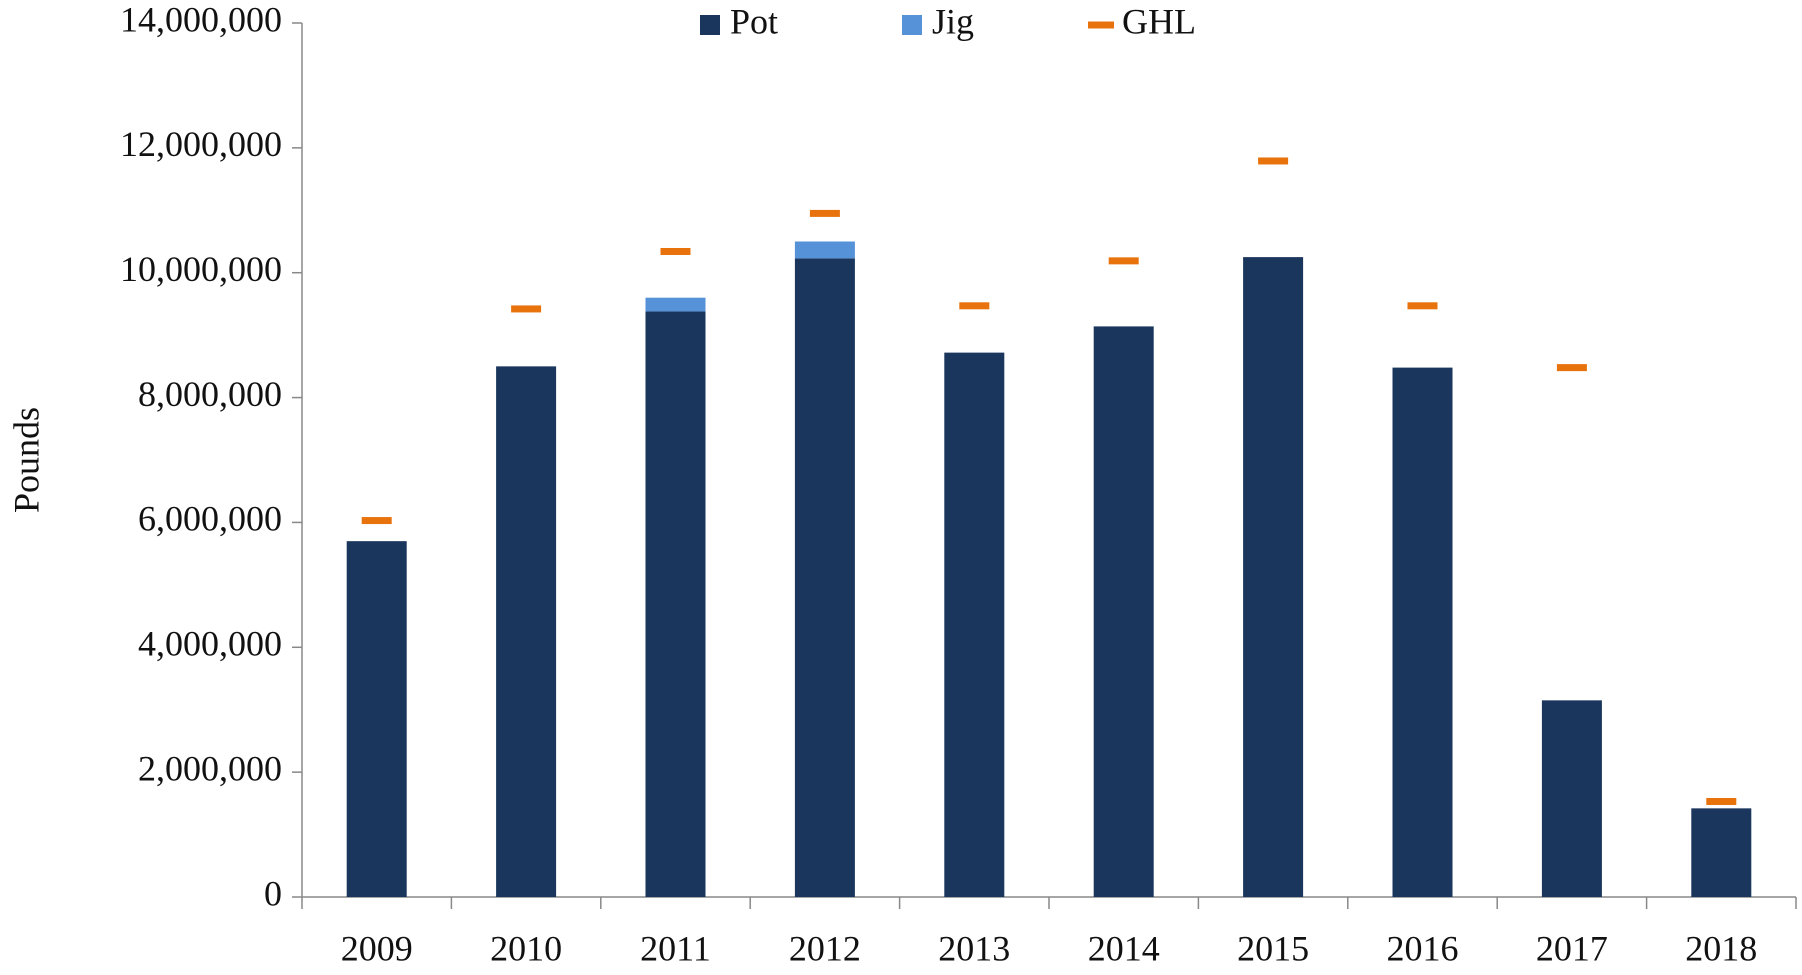 Image resolution: width=1802 pixels, height=975 pixels. What do you see at coordinates (1159, 21) in the screenshot?
I see `legend-label: GHL` at bounding box center [1159, 21].